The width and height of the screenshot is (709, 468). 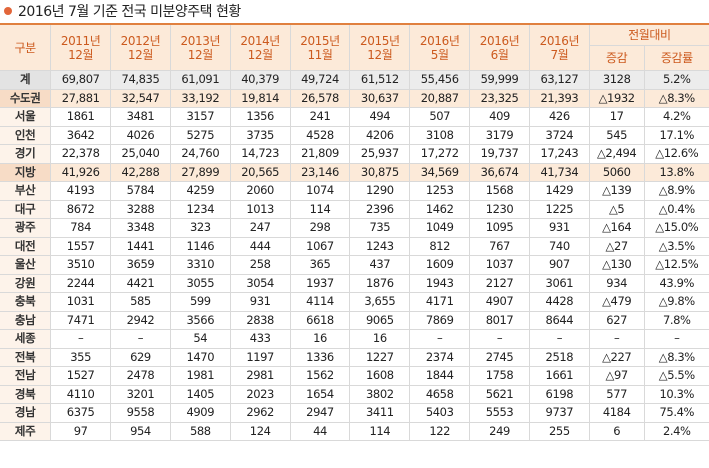 I want to click on value-cell: 1067, so click(x=320, y=246).